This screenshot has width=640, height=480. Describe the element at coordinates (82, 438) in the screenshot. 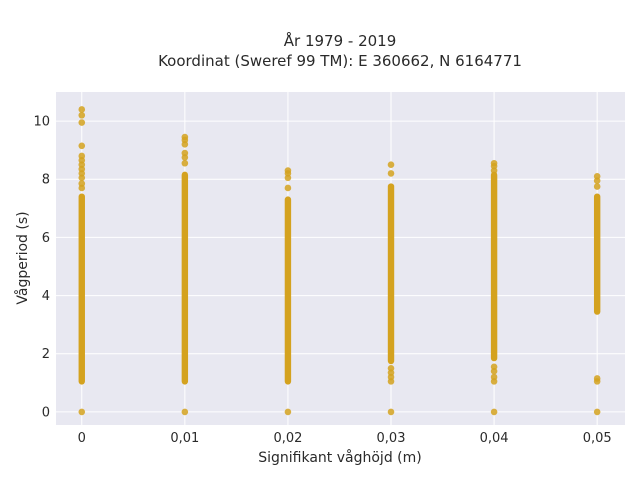

I see `x-tick-label: 0` at that location.